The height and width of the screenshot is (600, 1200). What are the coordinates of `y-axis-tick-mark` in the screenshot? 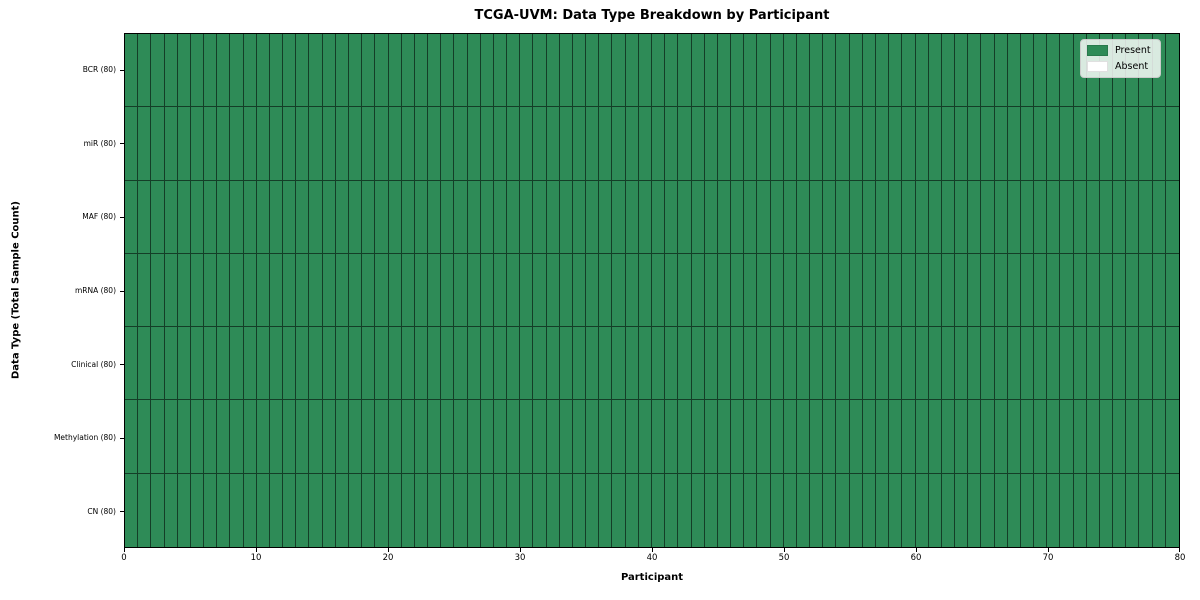 It's located at (122, 438).